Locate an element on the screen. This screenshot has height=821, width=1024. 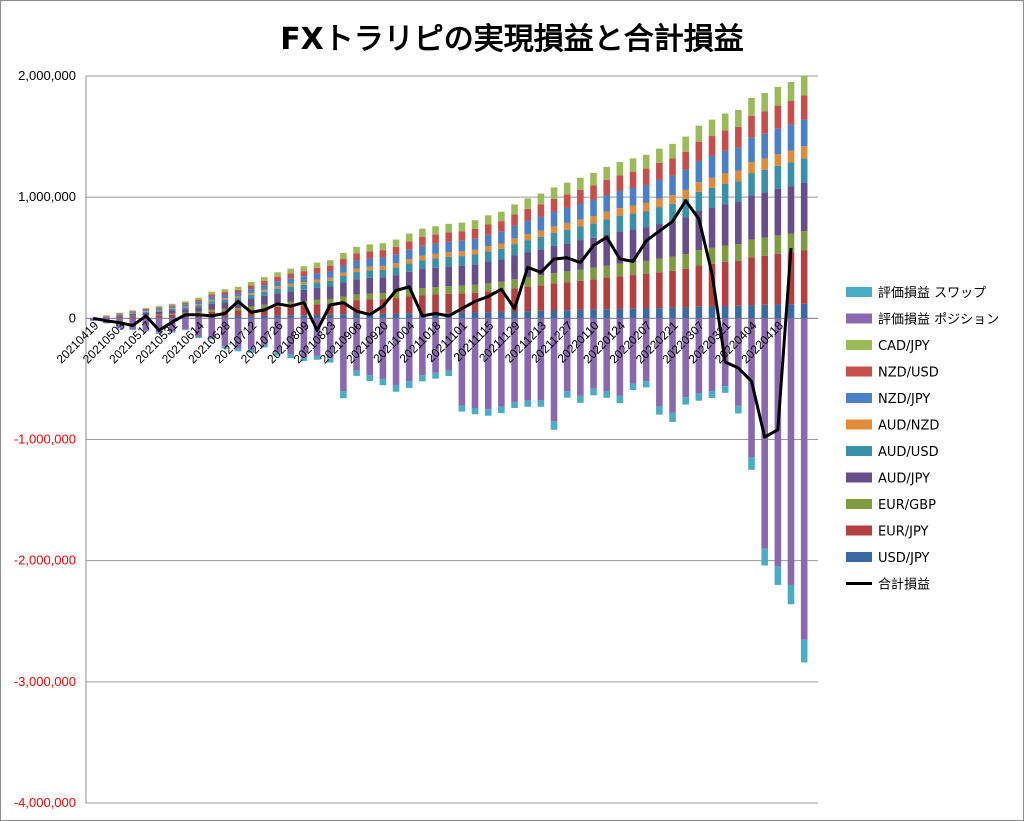
legend-label: USD/JPY is located at coordinates (904, 558).